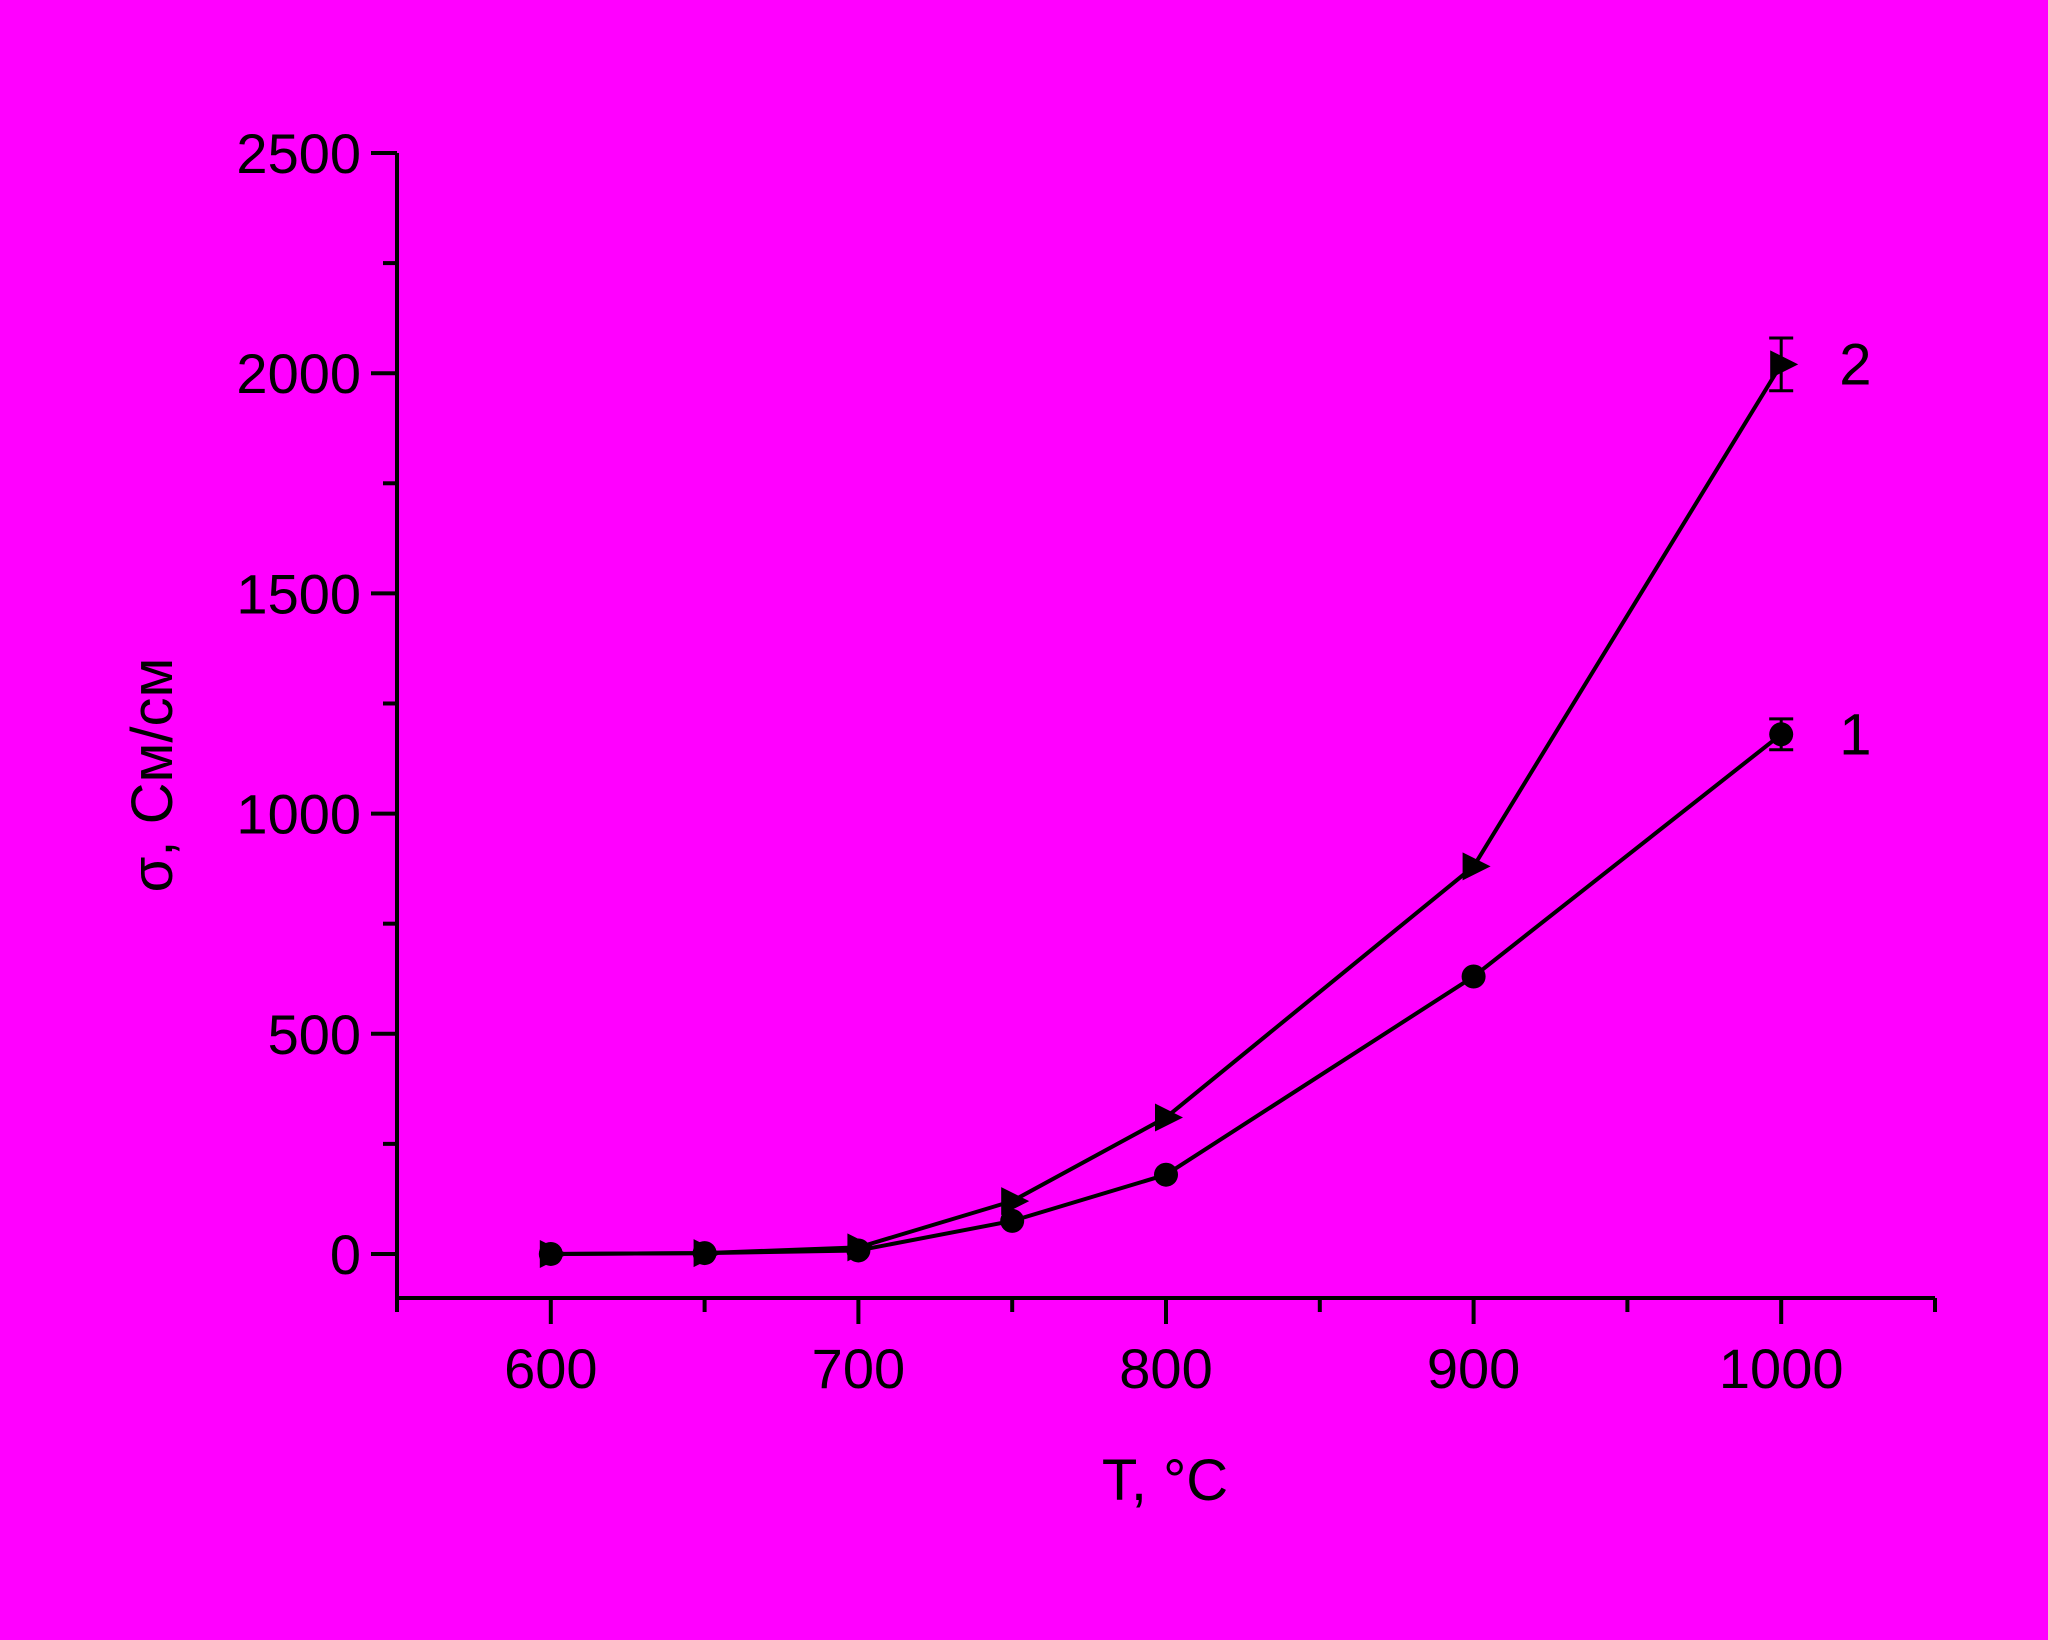 This screenshot has height=1640, width=2048. I want to click on x-tick-label: 700, so click(858, 1368).